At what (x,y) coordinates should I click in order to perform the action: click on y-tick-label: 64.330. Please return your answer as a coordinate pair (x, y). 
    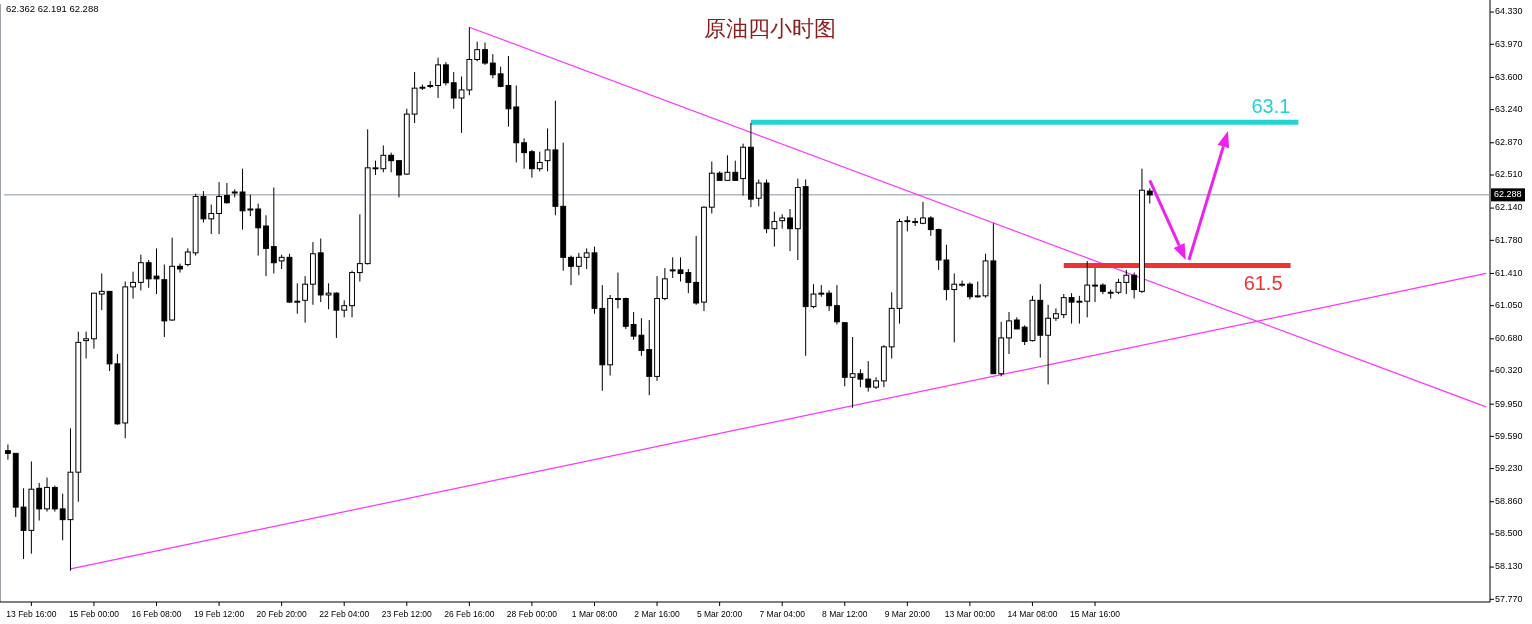
    Looking at the image, I should click on (1509, 11).